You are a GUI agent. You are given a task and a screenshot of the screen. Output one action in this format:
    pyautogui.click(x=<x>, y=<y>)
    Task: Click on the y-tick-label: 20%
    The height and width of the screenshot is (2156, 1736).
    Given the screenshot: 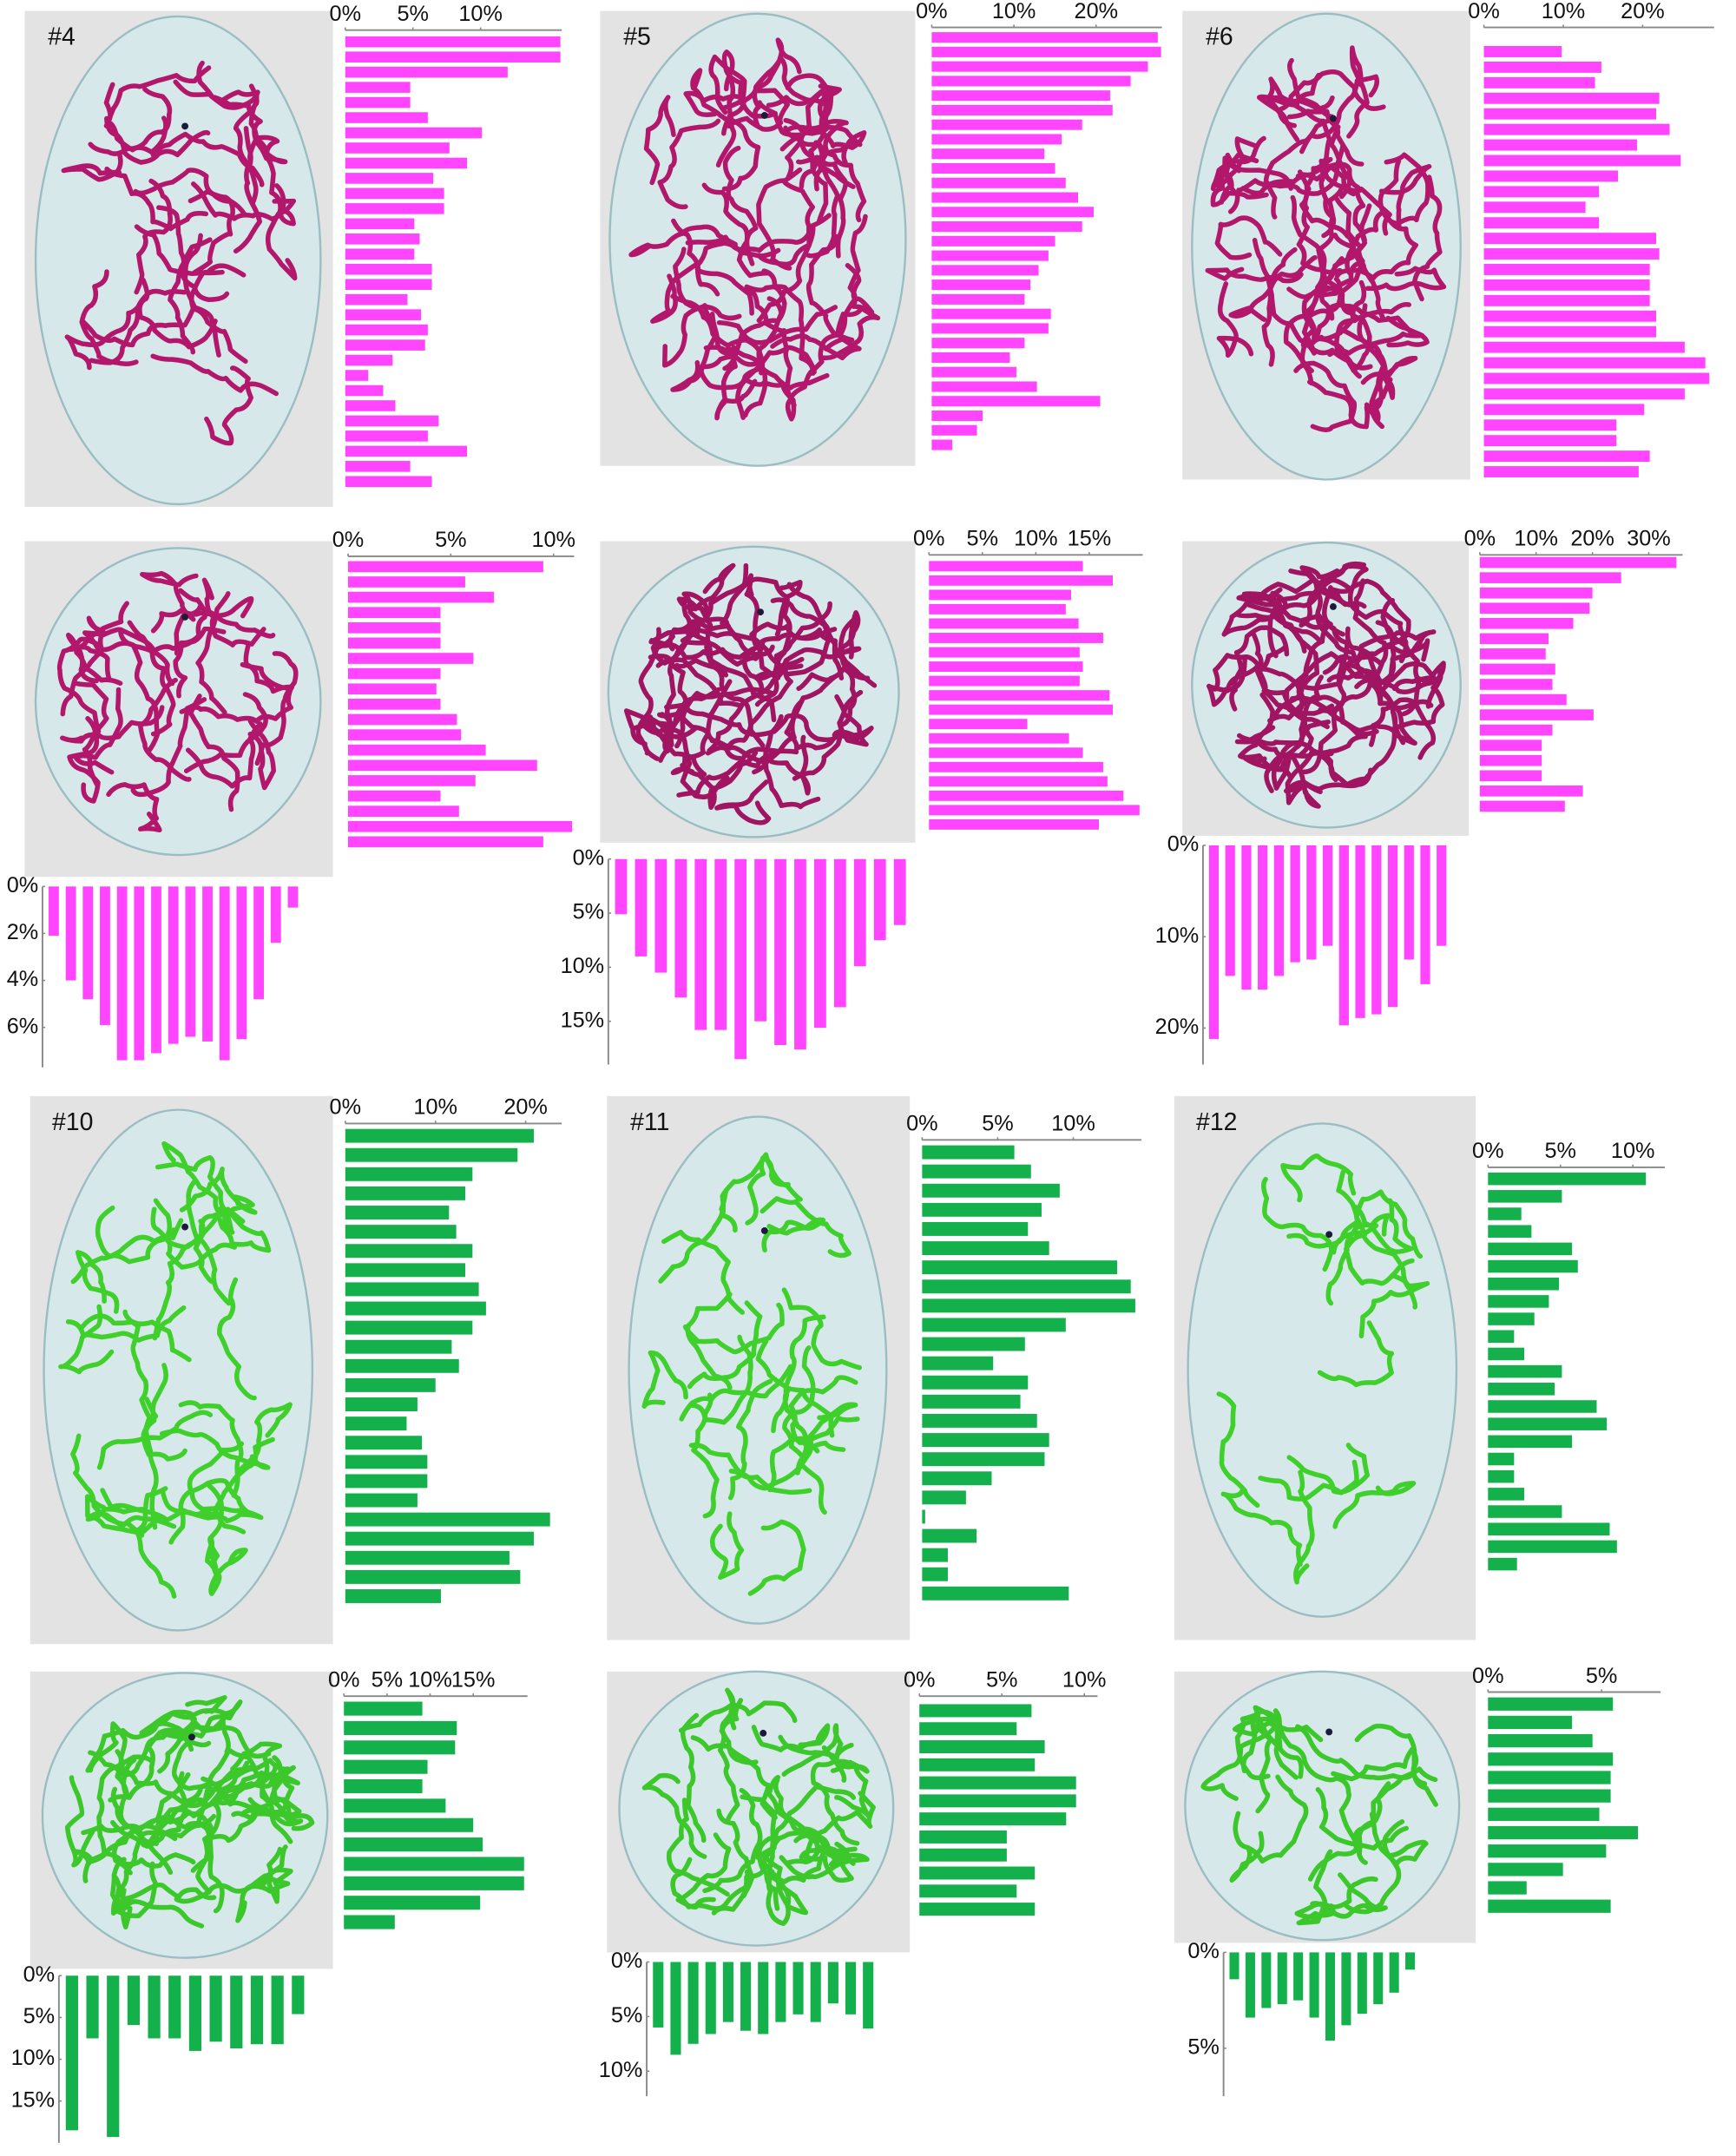 What is the action you would take?
    pyautogui.click(x=1177, y=1027)
    